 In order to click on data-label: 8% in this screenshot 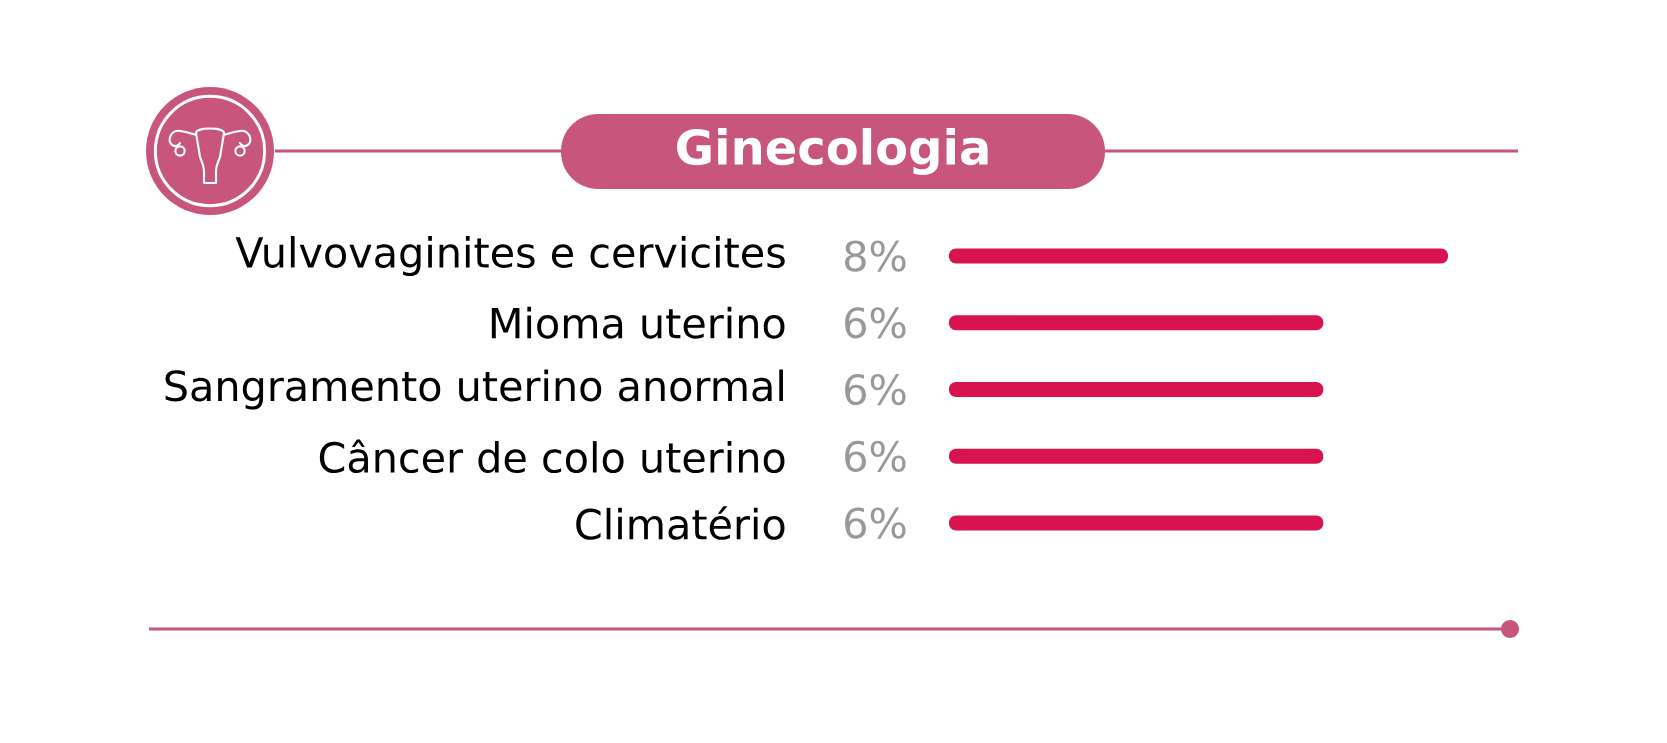, I will do `click(875, 256)`.